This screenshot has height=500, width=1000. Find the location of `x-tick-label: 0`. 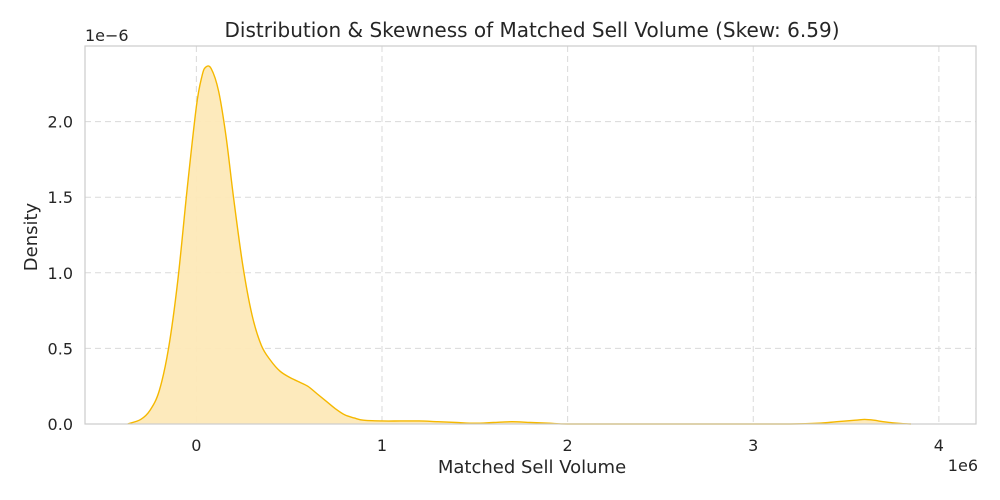

x-tick-label: 0 is located at coordinates (196, 445).